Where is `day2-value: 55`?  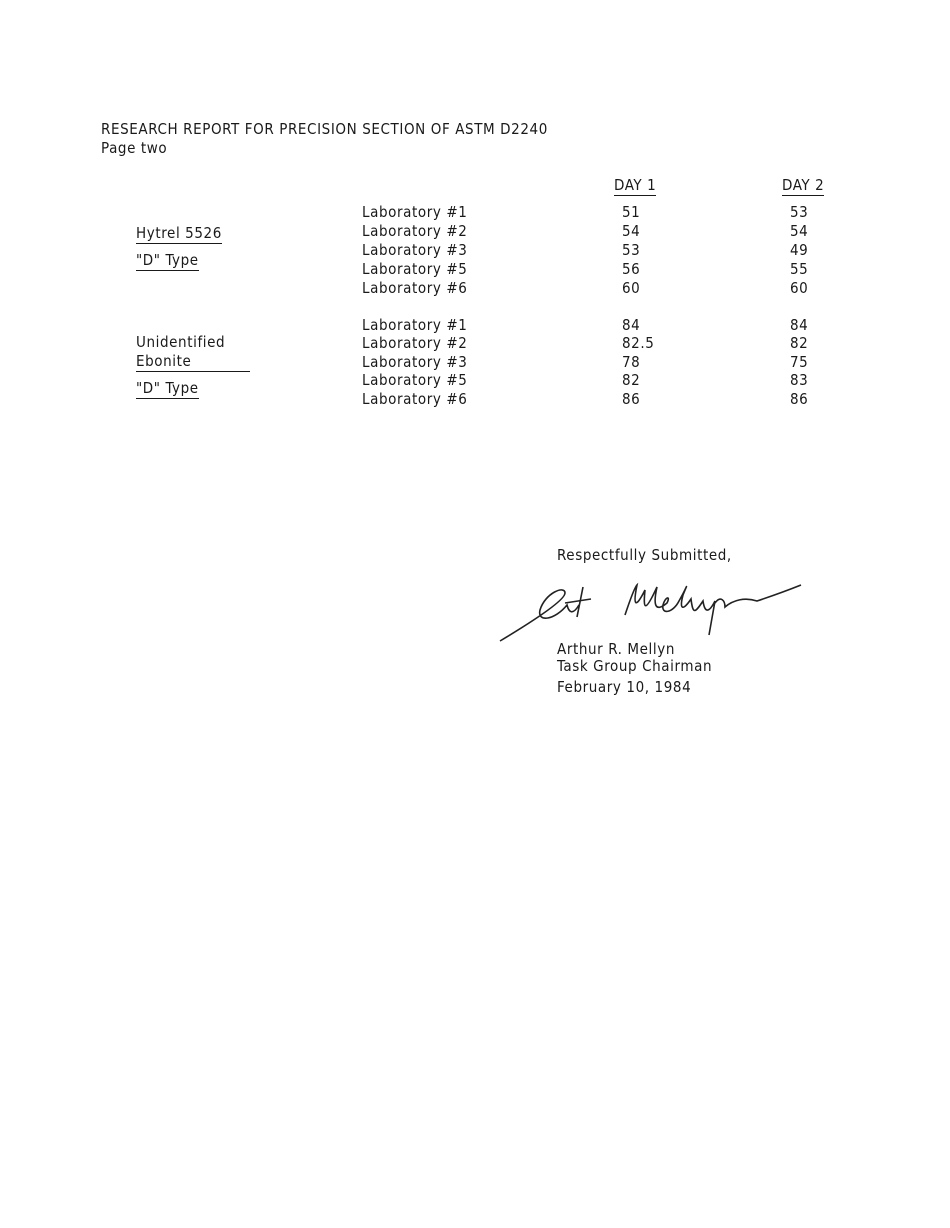 day2-value: 55 is located at coordinates (799, 269).